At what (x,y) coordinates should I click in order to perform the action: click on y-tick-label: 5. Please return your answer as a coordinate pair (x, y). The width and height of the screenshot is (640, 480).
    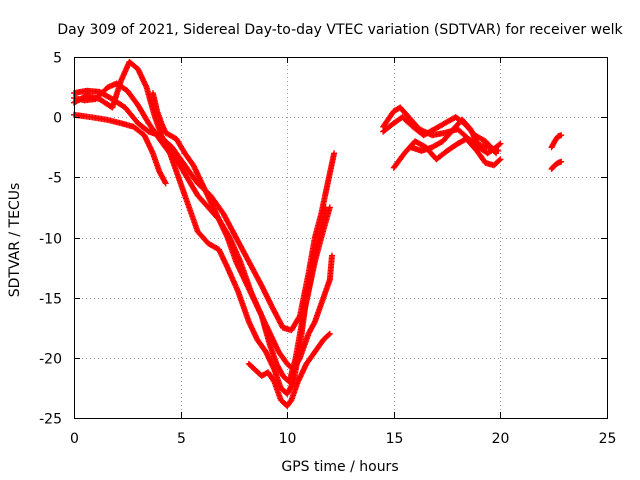
    Looking at the image, I should click on (57, 59).